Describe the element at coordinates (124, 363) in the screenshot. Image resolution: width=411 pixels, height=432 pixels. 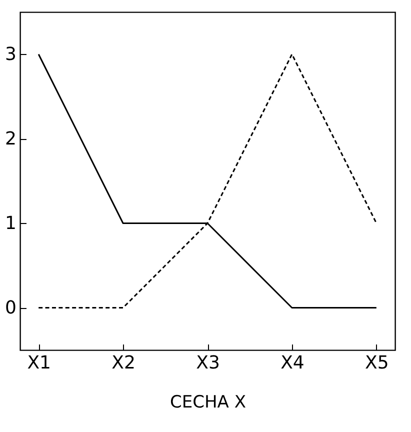
I see `x-tick-label: X2` at that location.